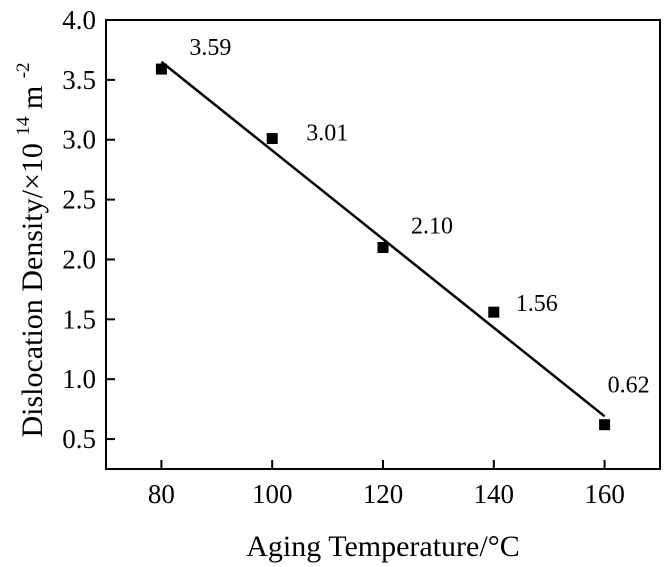 This screenshot has height=567, width=667. Describe the element at coordinates (79, 20) in the screenshot. I see `y-tick-label: 4.0` at that location.